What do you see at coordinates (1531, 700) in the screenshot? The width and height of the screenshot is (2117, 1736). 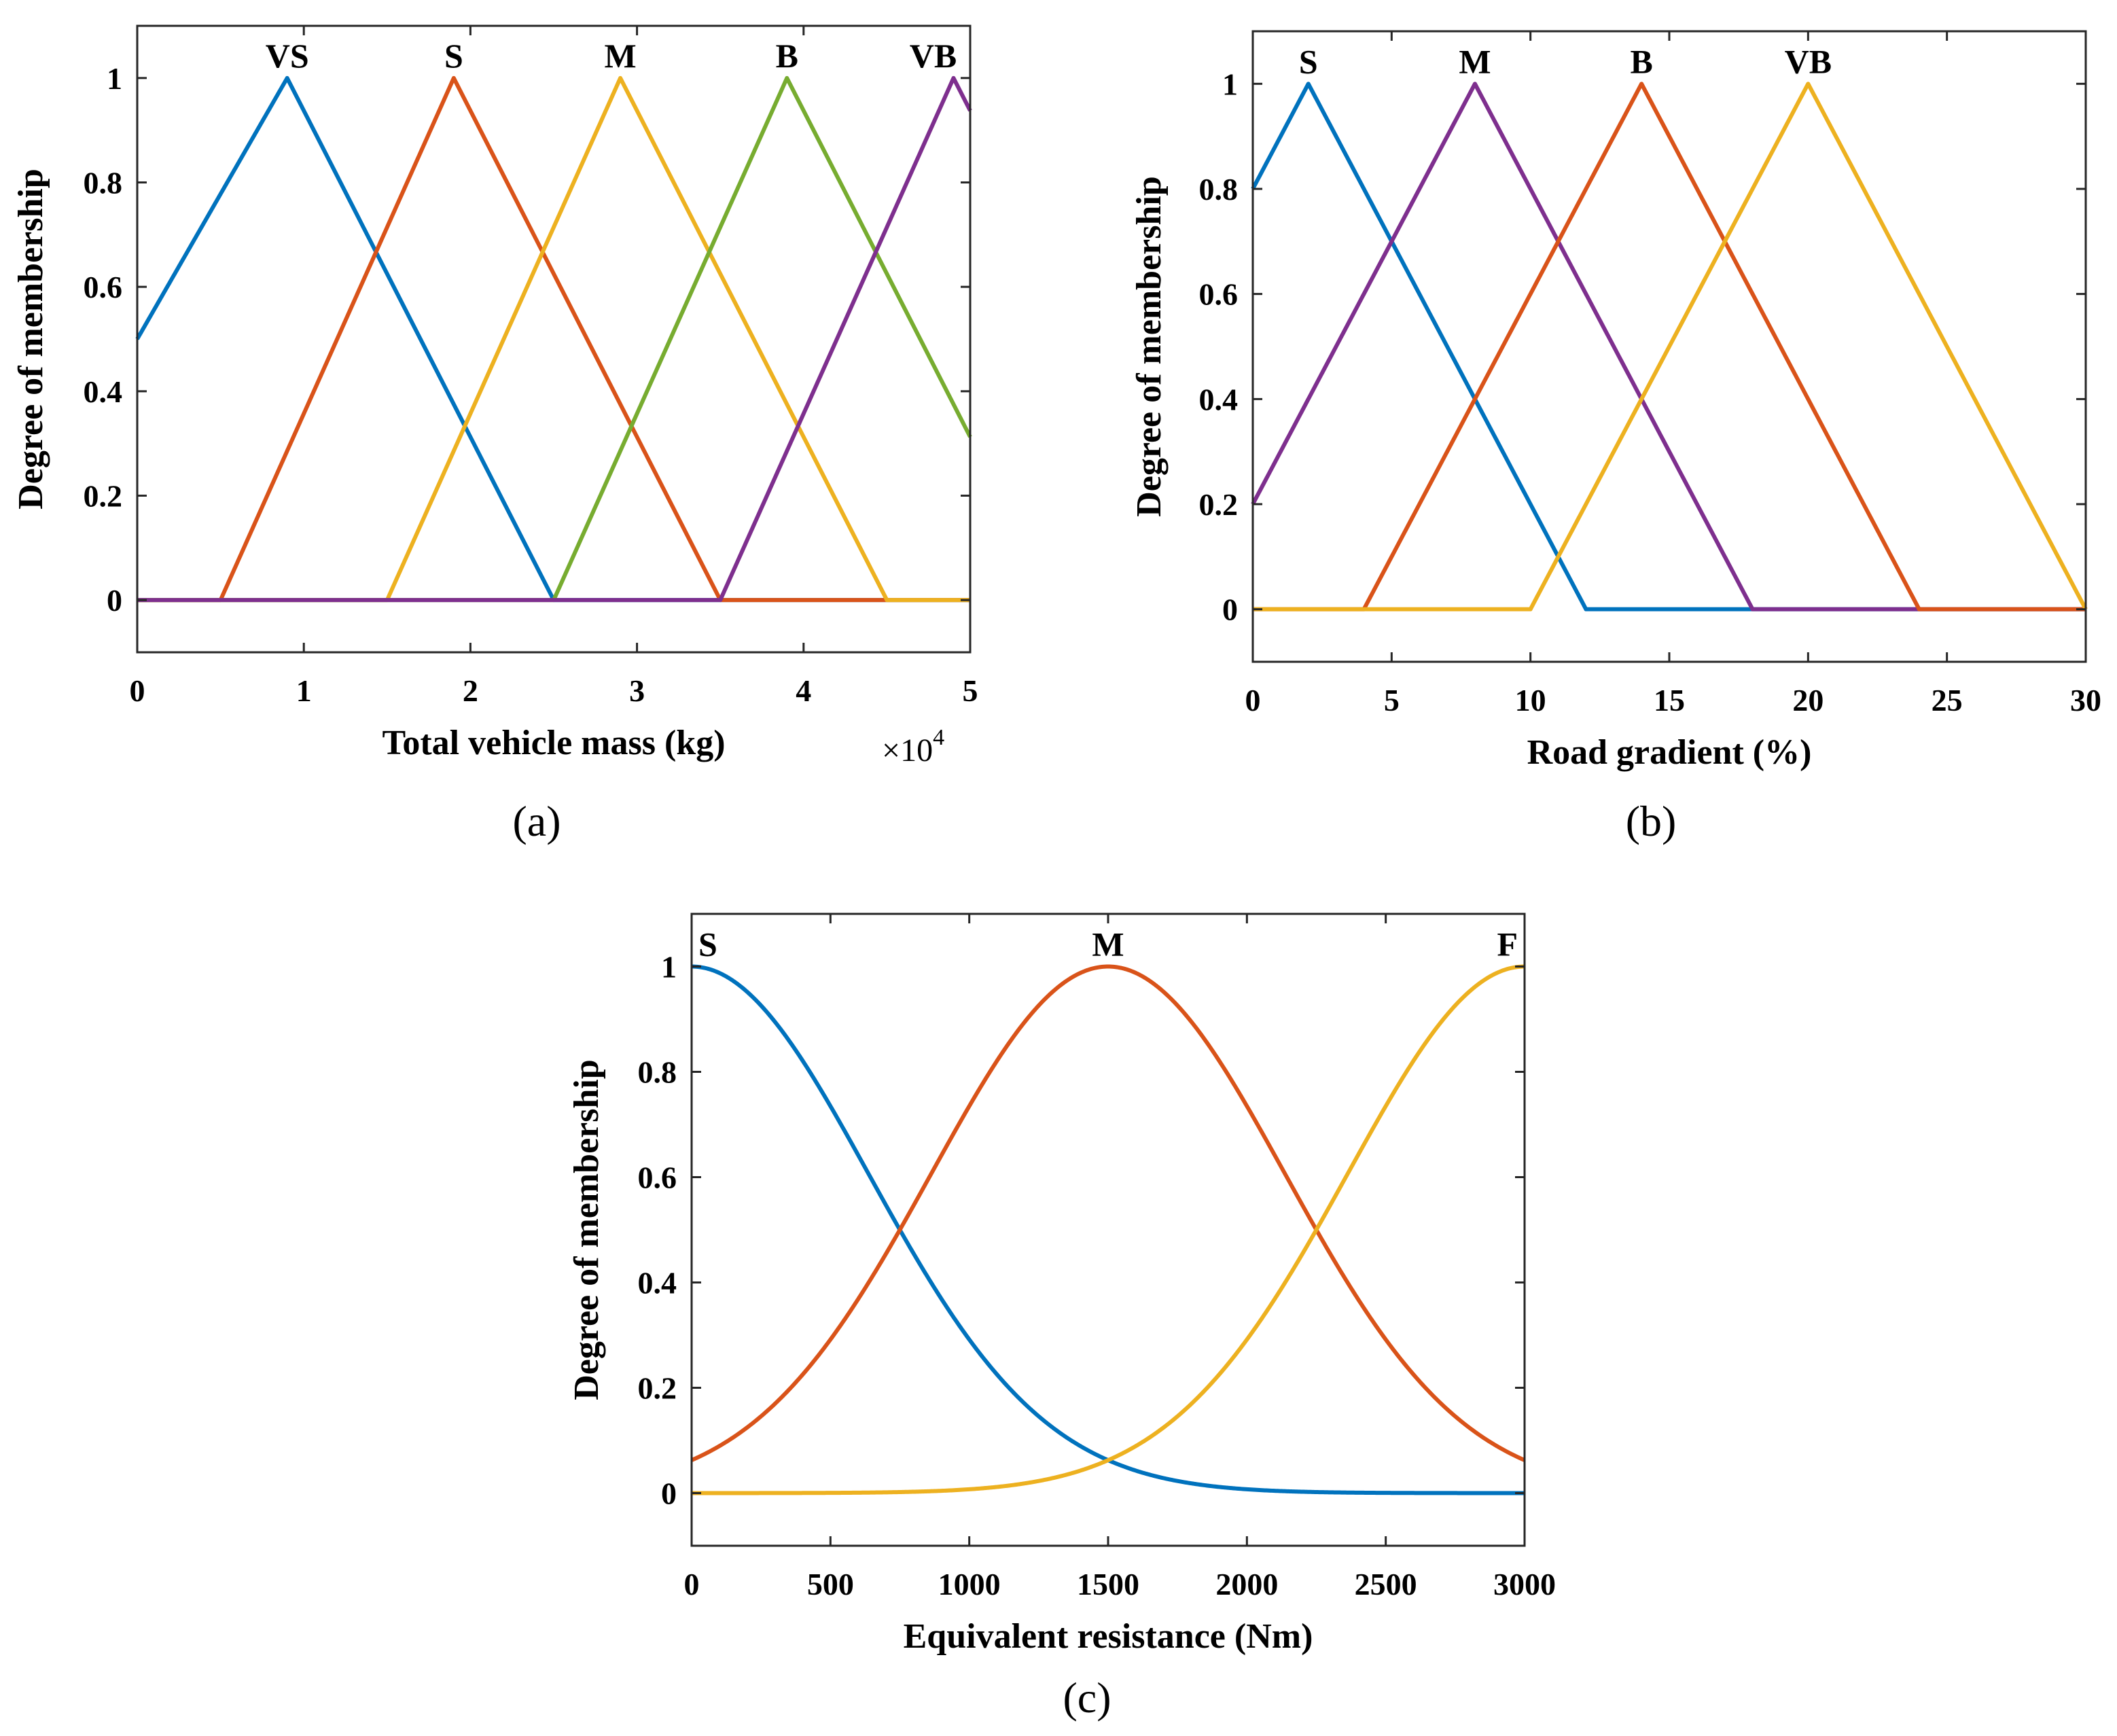 I see `x-tick-label: 10` at bounding box center [1531, 700].